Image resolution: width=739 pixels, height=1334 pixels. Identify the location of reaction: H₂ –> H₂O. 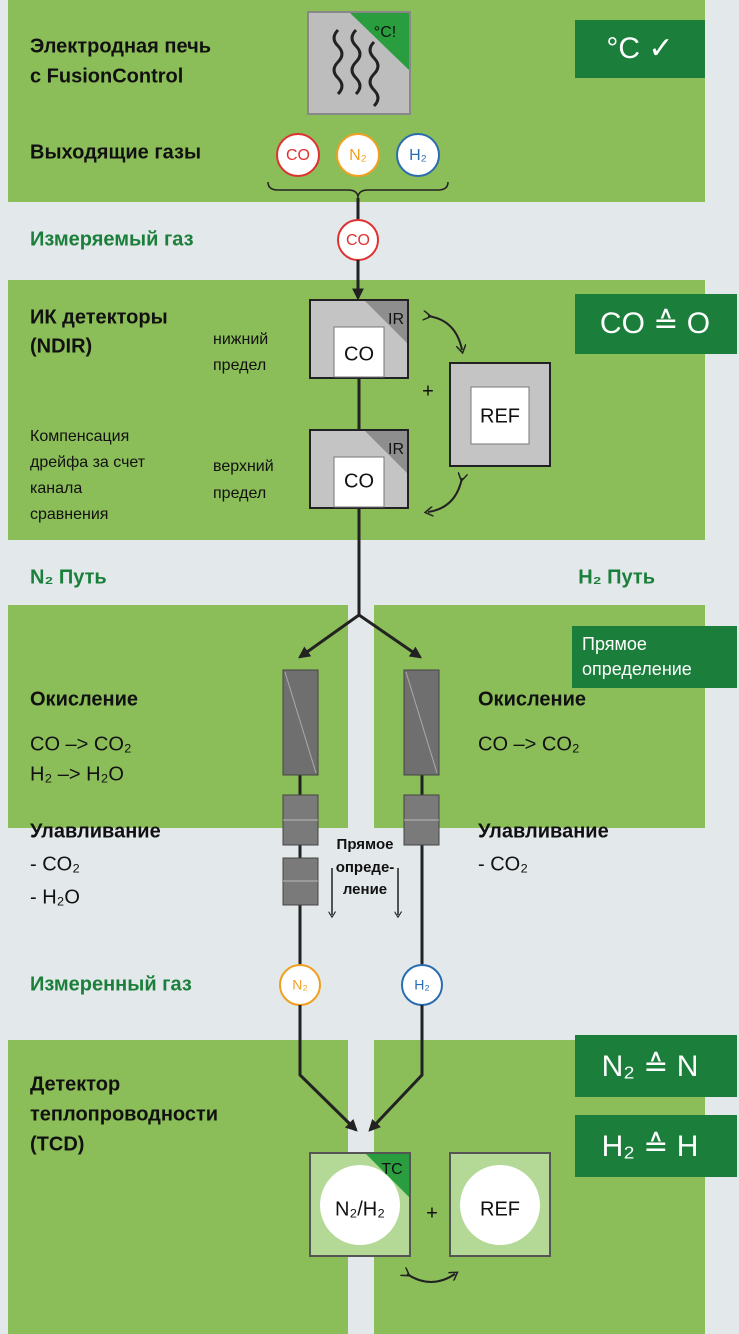
(77, 774).